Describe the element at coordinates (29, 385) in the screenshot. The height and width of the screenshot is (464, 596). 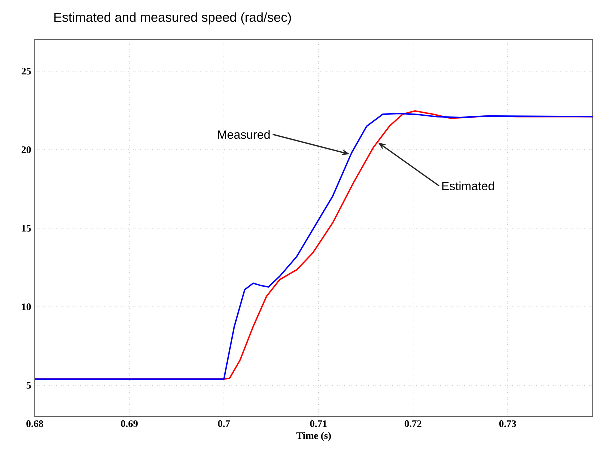
I see `y-tick-label: 5` at that location.